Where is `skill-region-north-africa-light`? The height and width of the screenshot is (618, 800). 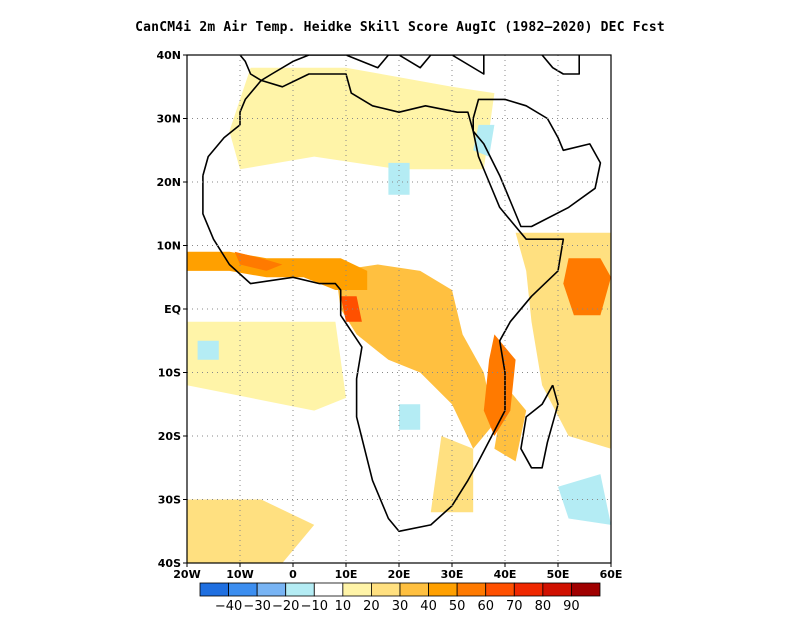
skill-region-north-africa-light is located at coordinates (362, 118).